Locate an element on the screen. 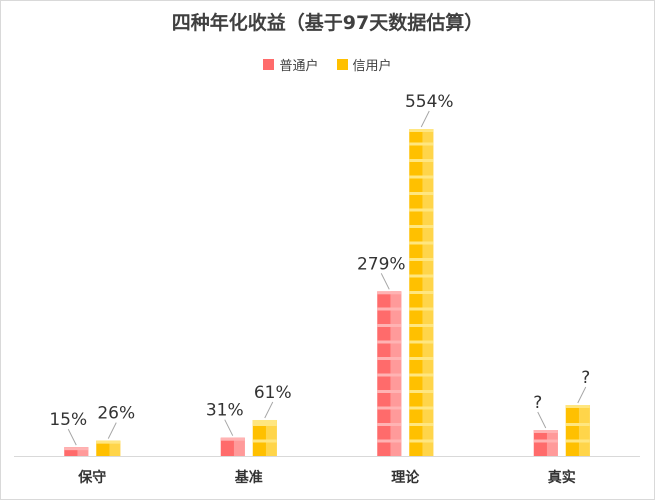  x-tick-label: 理论 is located at coordinates (405, 477).